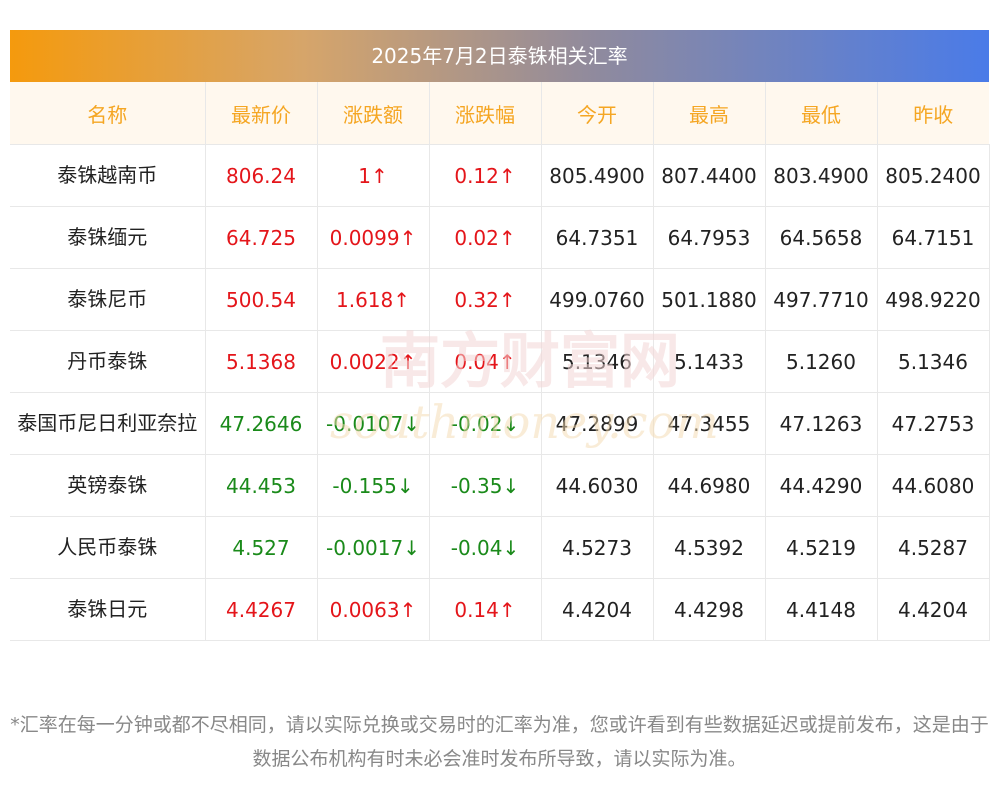 Image resolution: width=1000 pixels, height=793 pixels. Describe the element at coordinates (261, 609) in the screenshot. I see `cell-latest: 4.4267` at that location.